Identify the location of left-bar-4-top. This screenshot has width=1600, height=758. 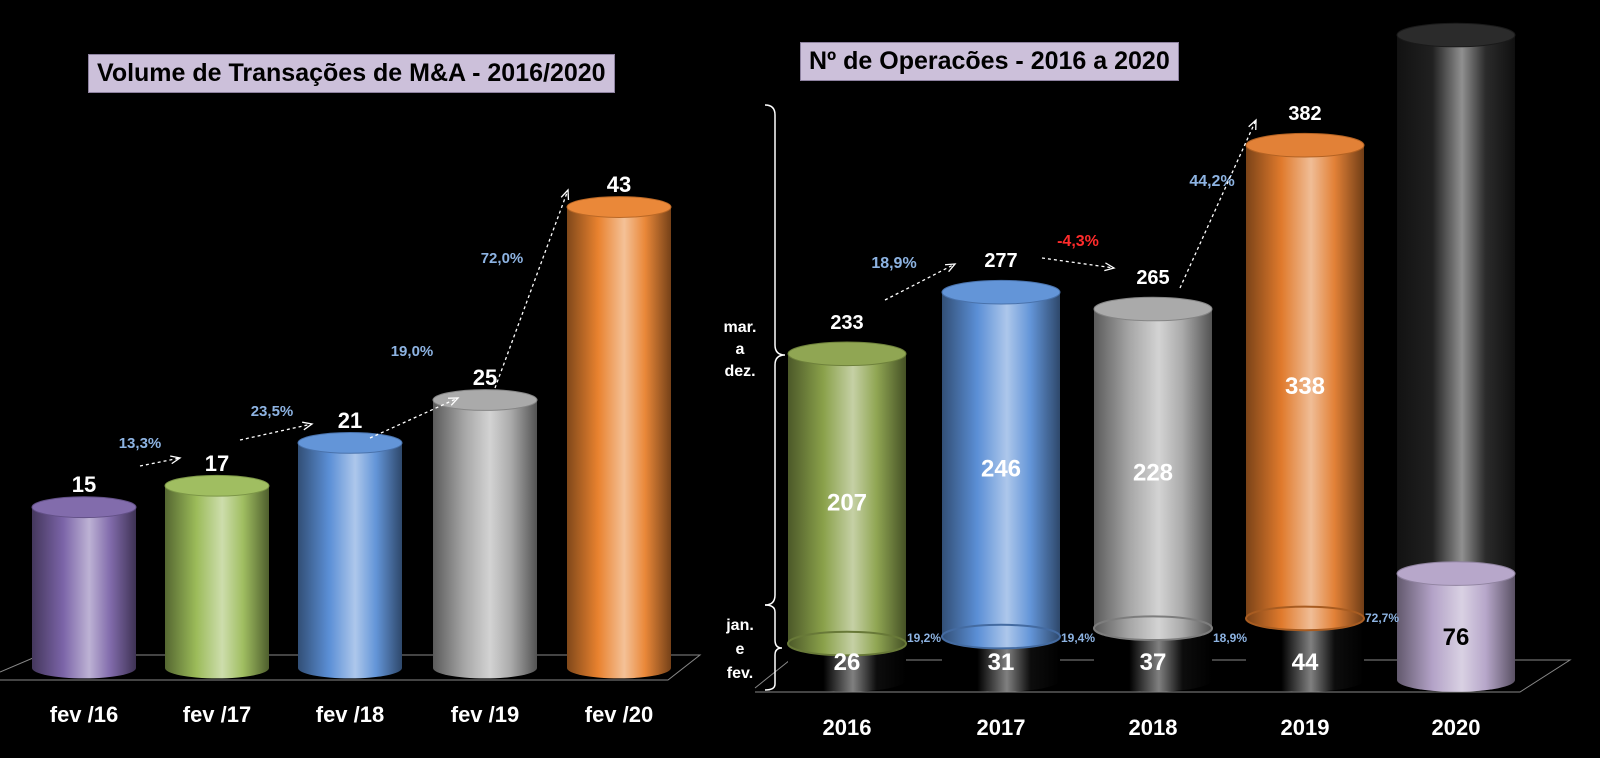
(619, 207).